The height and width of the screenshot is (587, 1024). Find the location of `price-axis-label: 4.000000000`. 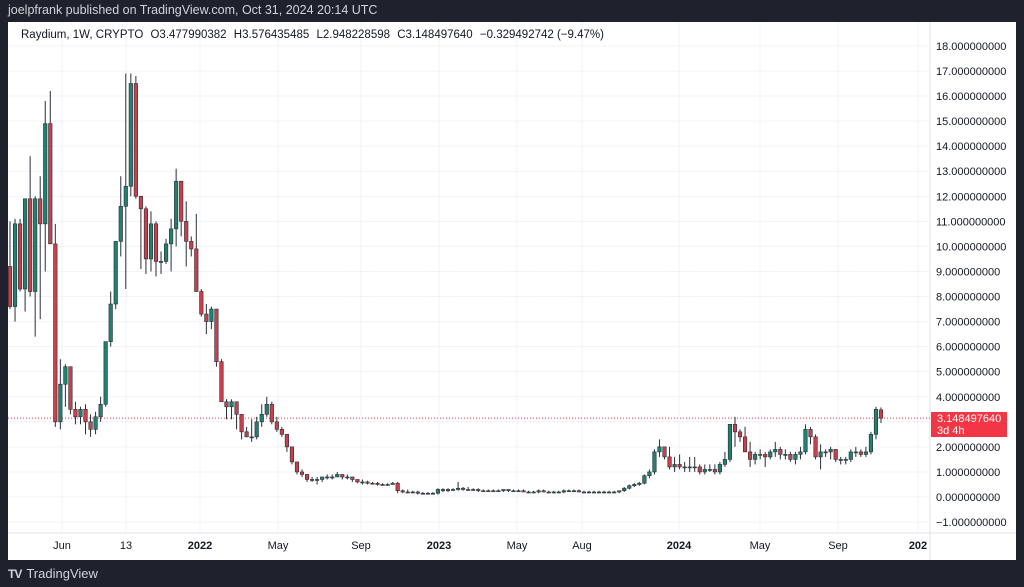

price-axis-label: 4.000000000 is located at coordinates (968, 398).